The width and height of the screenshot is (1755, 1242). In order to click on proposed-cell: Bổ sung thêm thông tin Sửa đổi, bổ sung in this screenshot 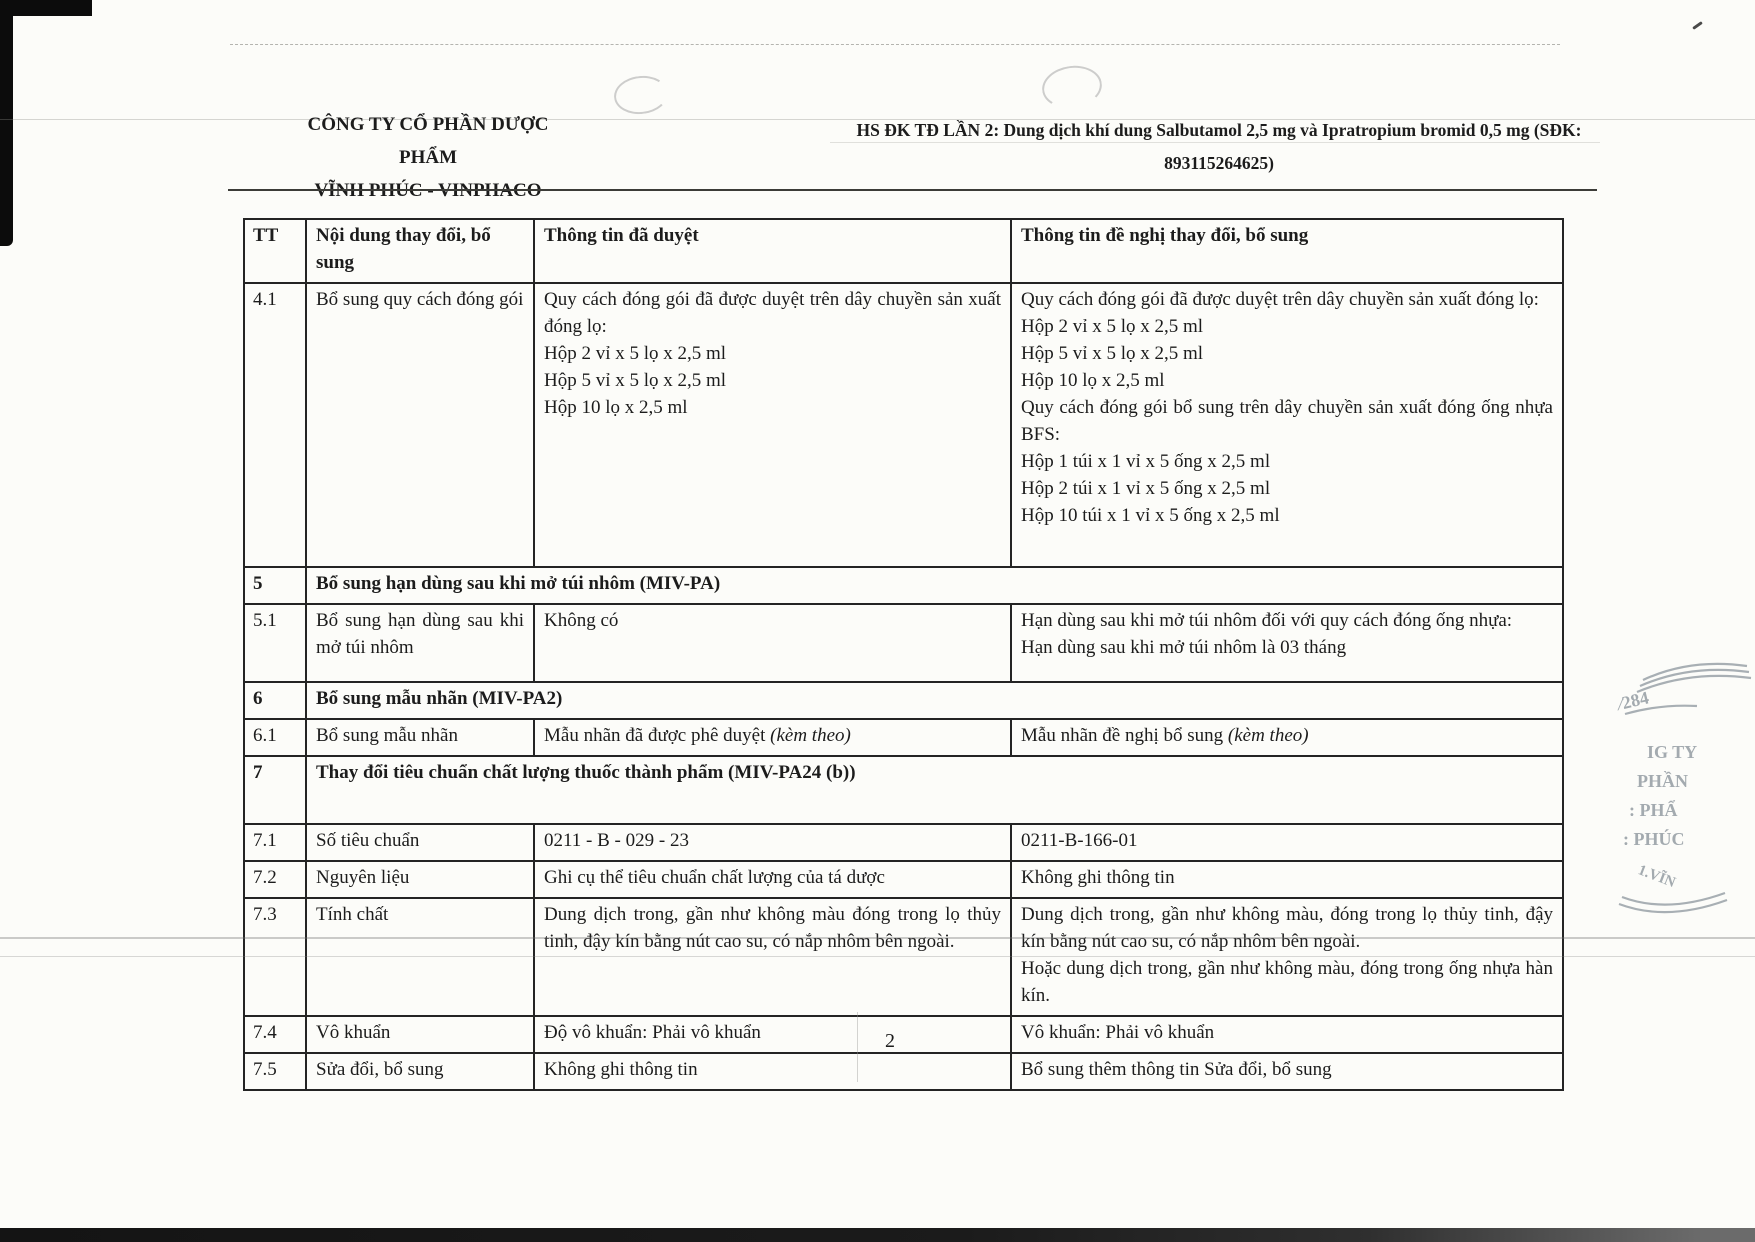, I will do `click(1287, 1071)`.